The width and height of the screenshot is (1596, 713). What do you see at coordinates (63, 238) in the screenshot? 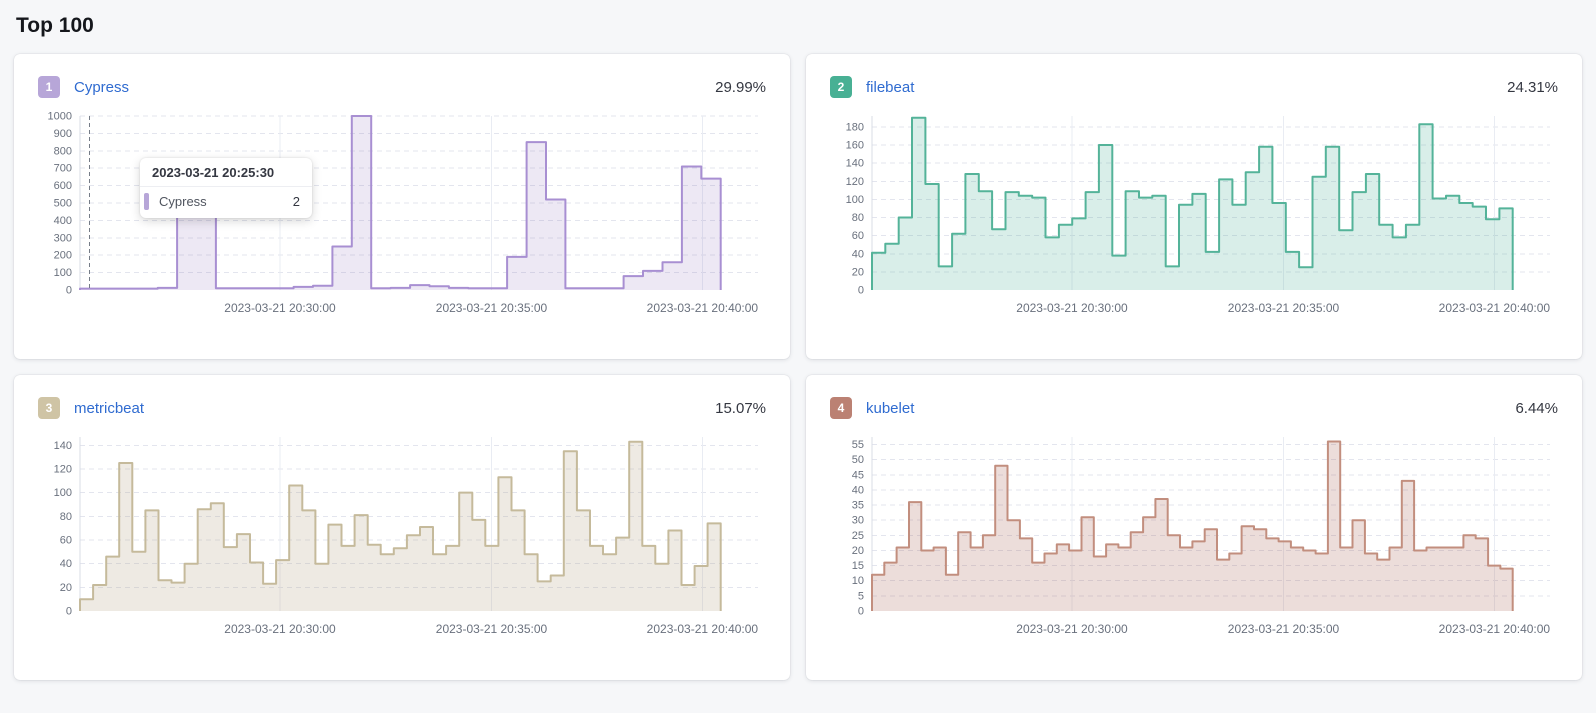
I see `svg-text: 300` at bounding box center [63, 238].